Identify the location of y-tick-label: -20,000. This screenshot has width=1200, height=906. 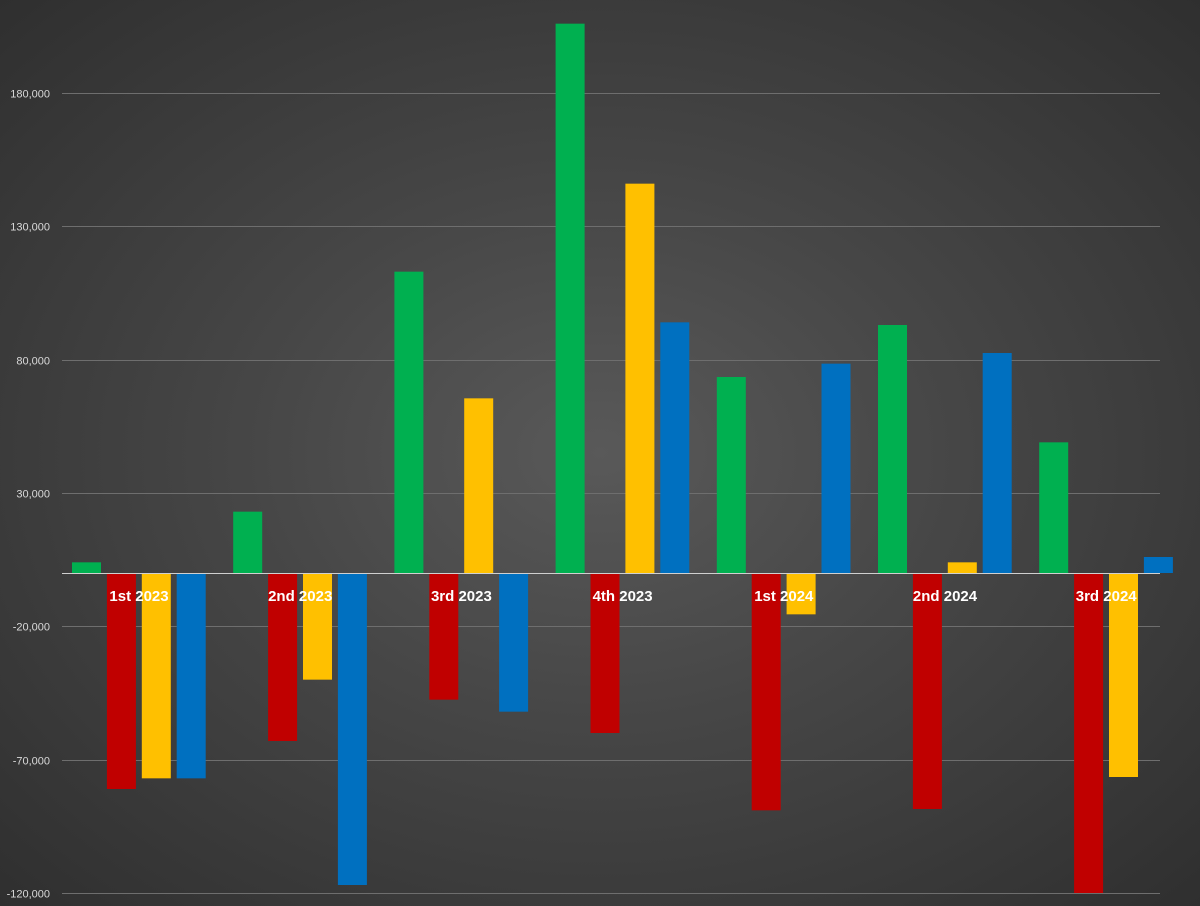
(31, 628).